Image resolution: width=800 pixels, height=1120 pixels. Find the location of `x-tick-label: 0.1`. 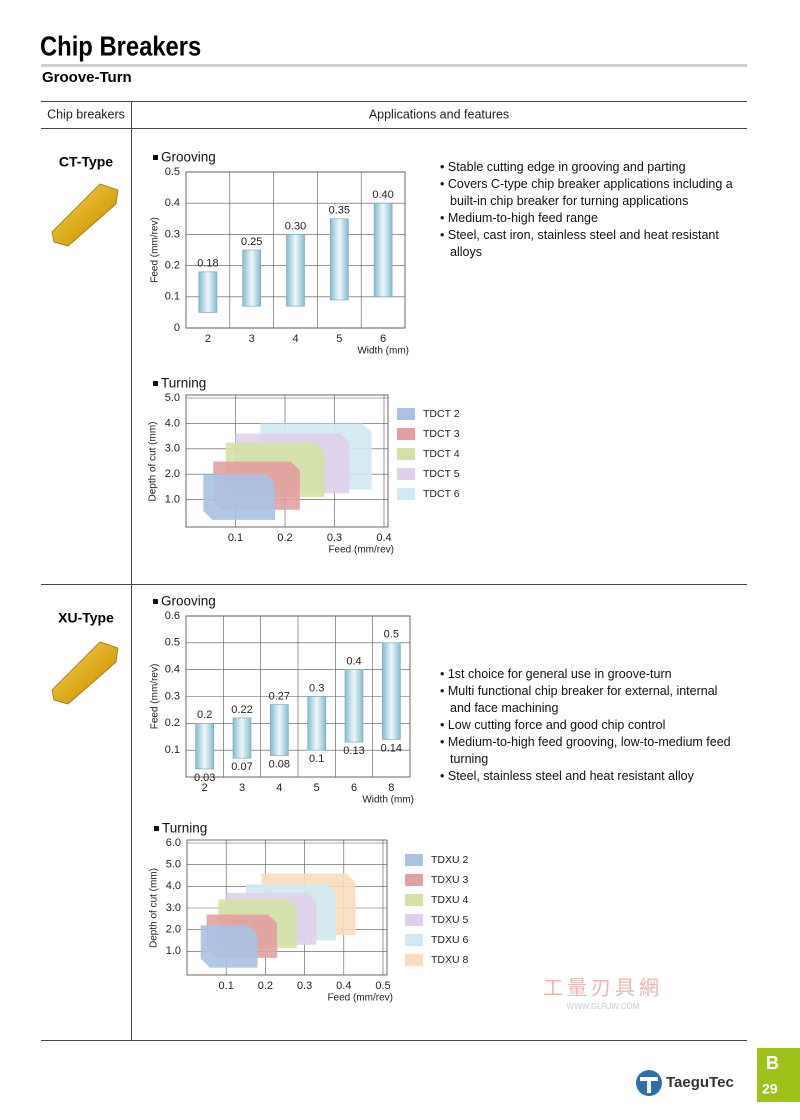

x-tick-label: 0.1 is located at coordinates (226, 986).